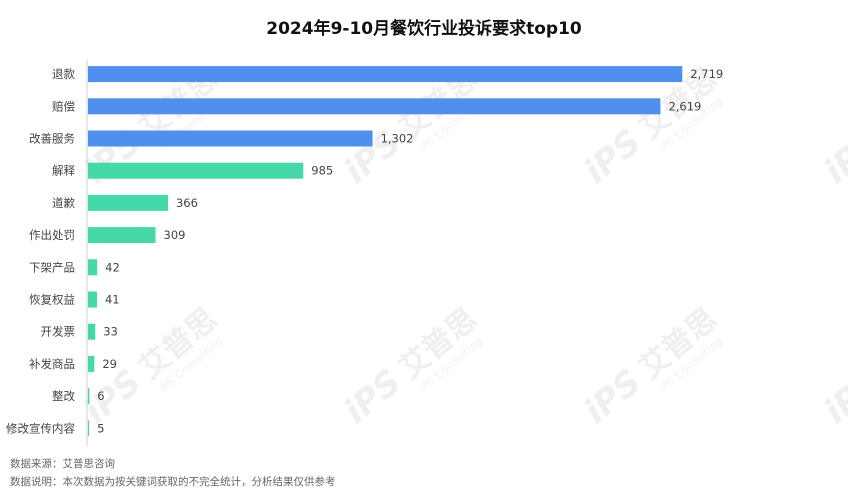  What do you see at coordinates (63, 74) in the screenshot?
I see `category-label: 退款` at bounding box center [63, 74].